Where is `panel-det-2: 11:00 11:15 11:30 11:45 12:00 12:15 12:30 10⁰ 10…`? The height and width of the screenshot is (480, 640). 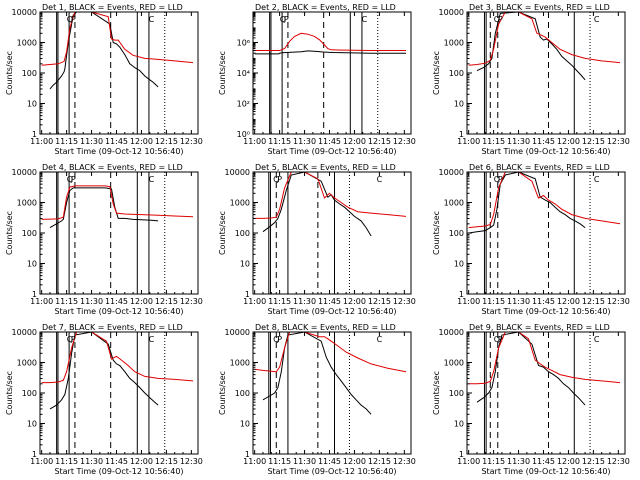 panel-det-2: 11:00 11:15 11:30 11:45 12:00 12:15 12:30 10⁰ 10… is located at coordinates (317, 79).